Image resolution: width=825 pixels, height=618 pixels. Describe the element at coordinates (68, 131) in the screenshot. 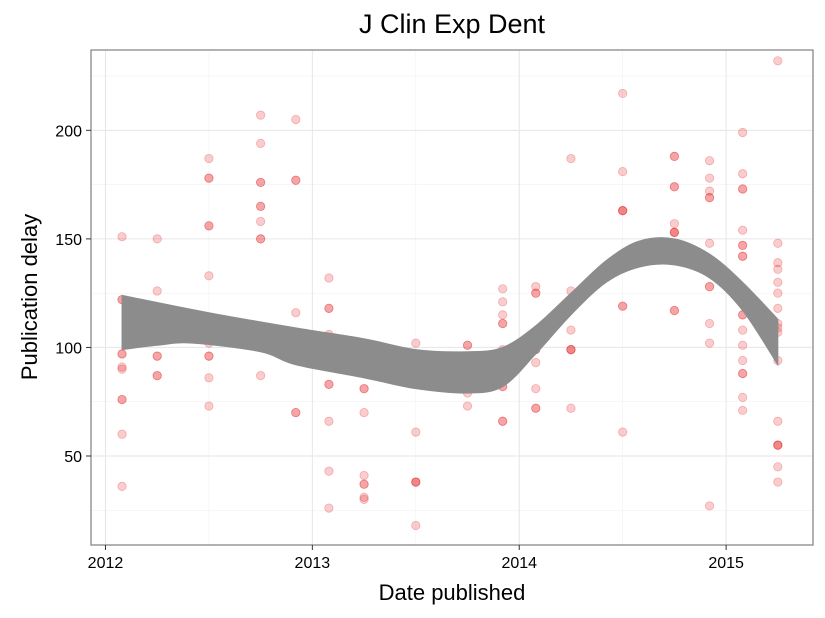

I see `y-tick-label: 200` at that location.